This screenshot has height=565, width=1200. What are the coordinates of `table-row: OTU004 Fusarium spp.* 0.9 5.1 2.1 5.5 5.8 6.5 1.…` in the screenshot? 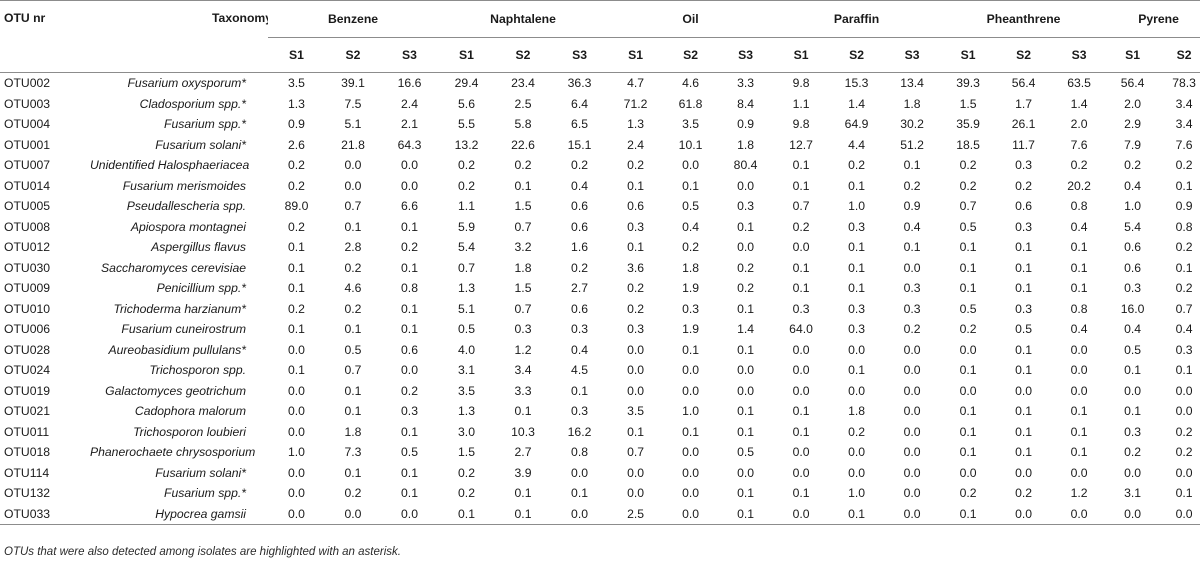 It's located at (600, 124).